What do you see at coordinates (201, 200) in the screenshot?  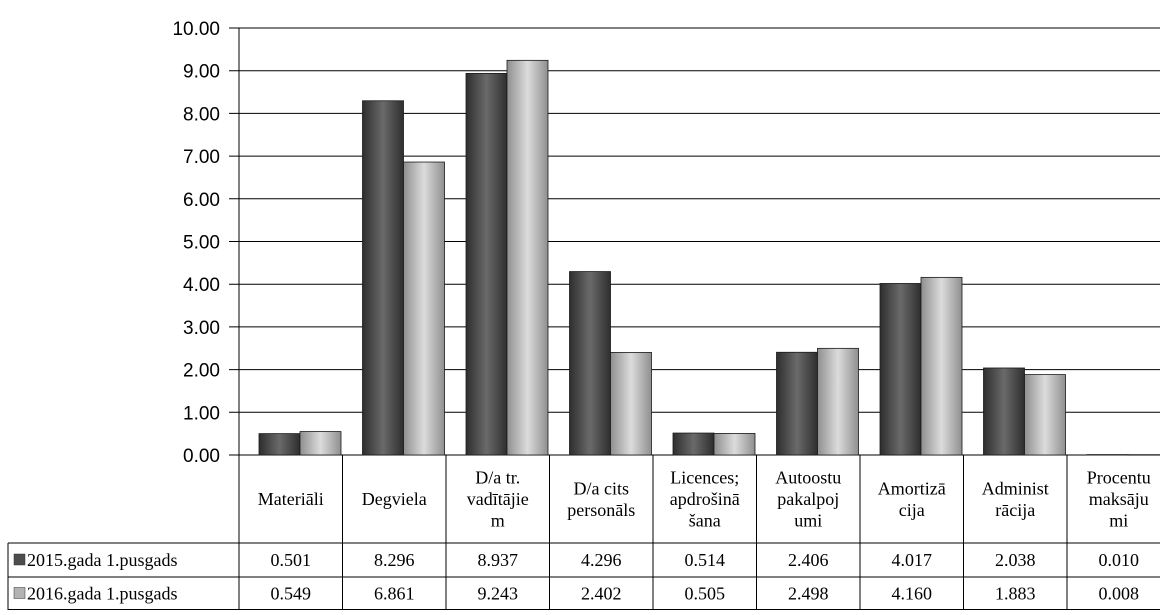 I see `y-tick-label: 6.00` at bounding box center [201, 200].